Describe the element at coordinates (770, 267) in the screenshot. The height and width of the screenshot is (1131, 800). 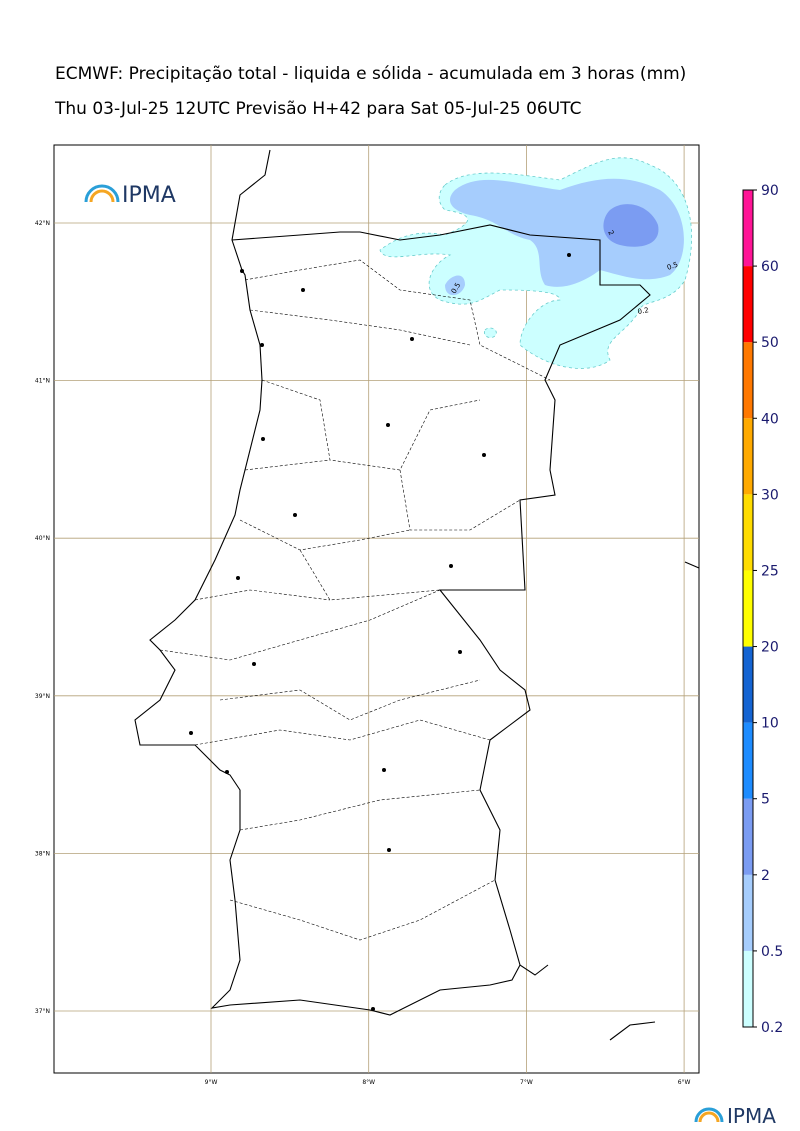
I see `colorbar-label: 60` at that location.